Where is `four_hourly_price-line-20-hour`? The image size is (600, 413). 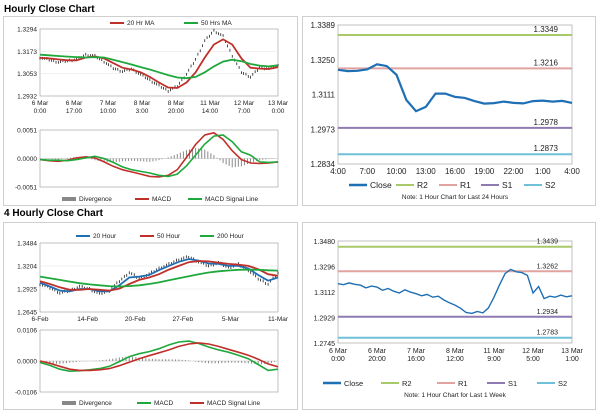 four_hourly_price-line-20-hour is located at coordinates (159, 275).